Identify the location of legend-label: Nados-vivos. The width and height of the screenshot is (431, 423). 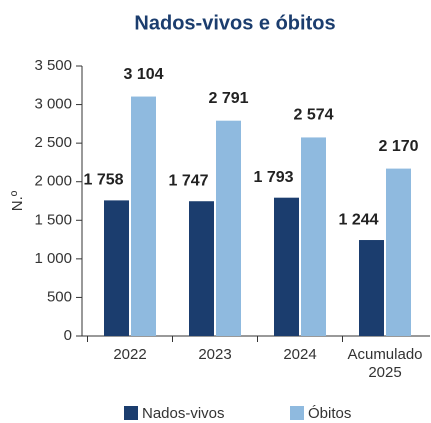
(183, 413).